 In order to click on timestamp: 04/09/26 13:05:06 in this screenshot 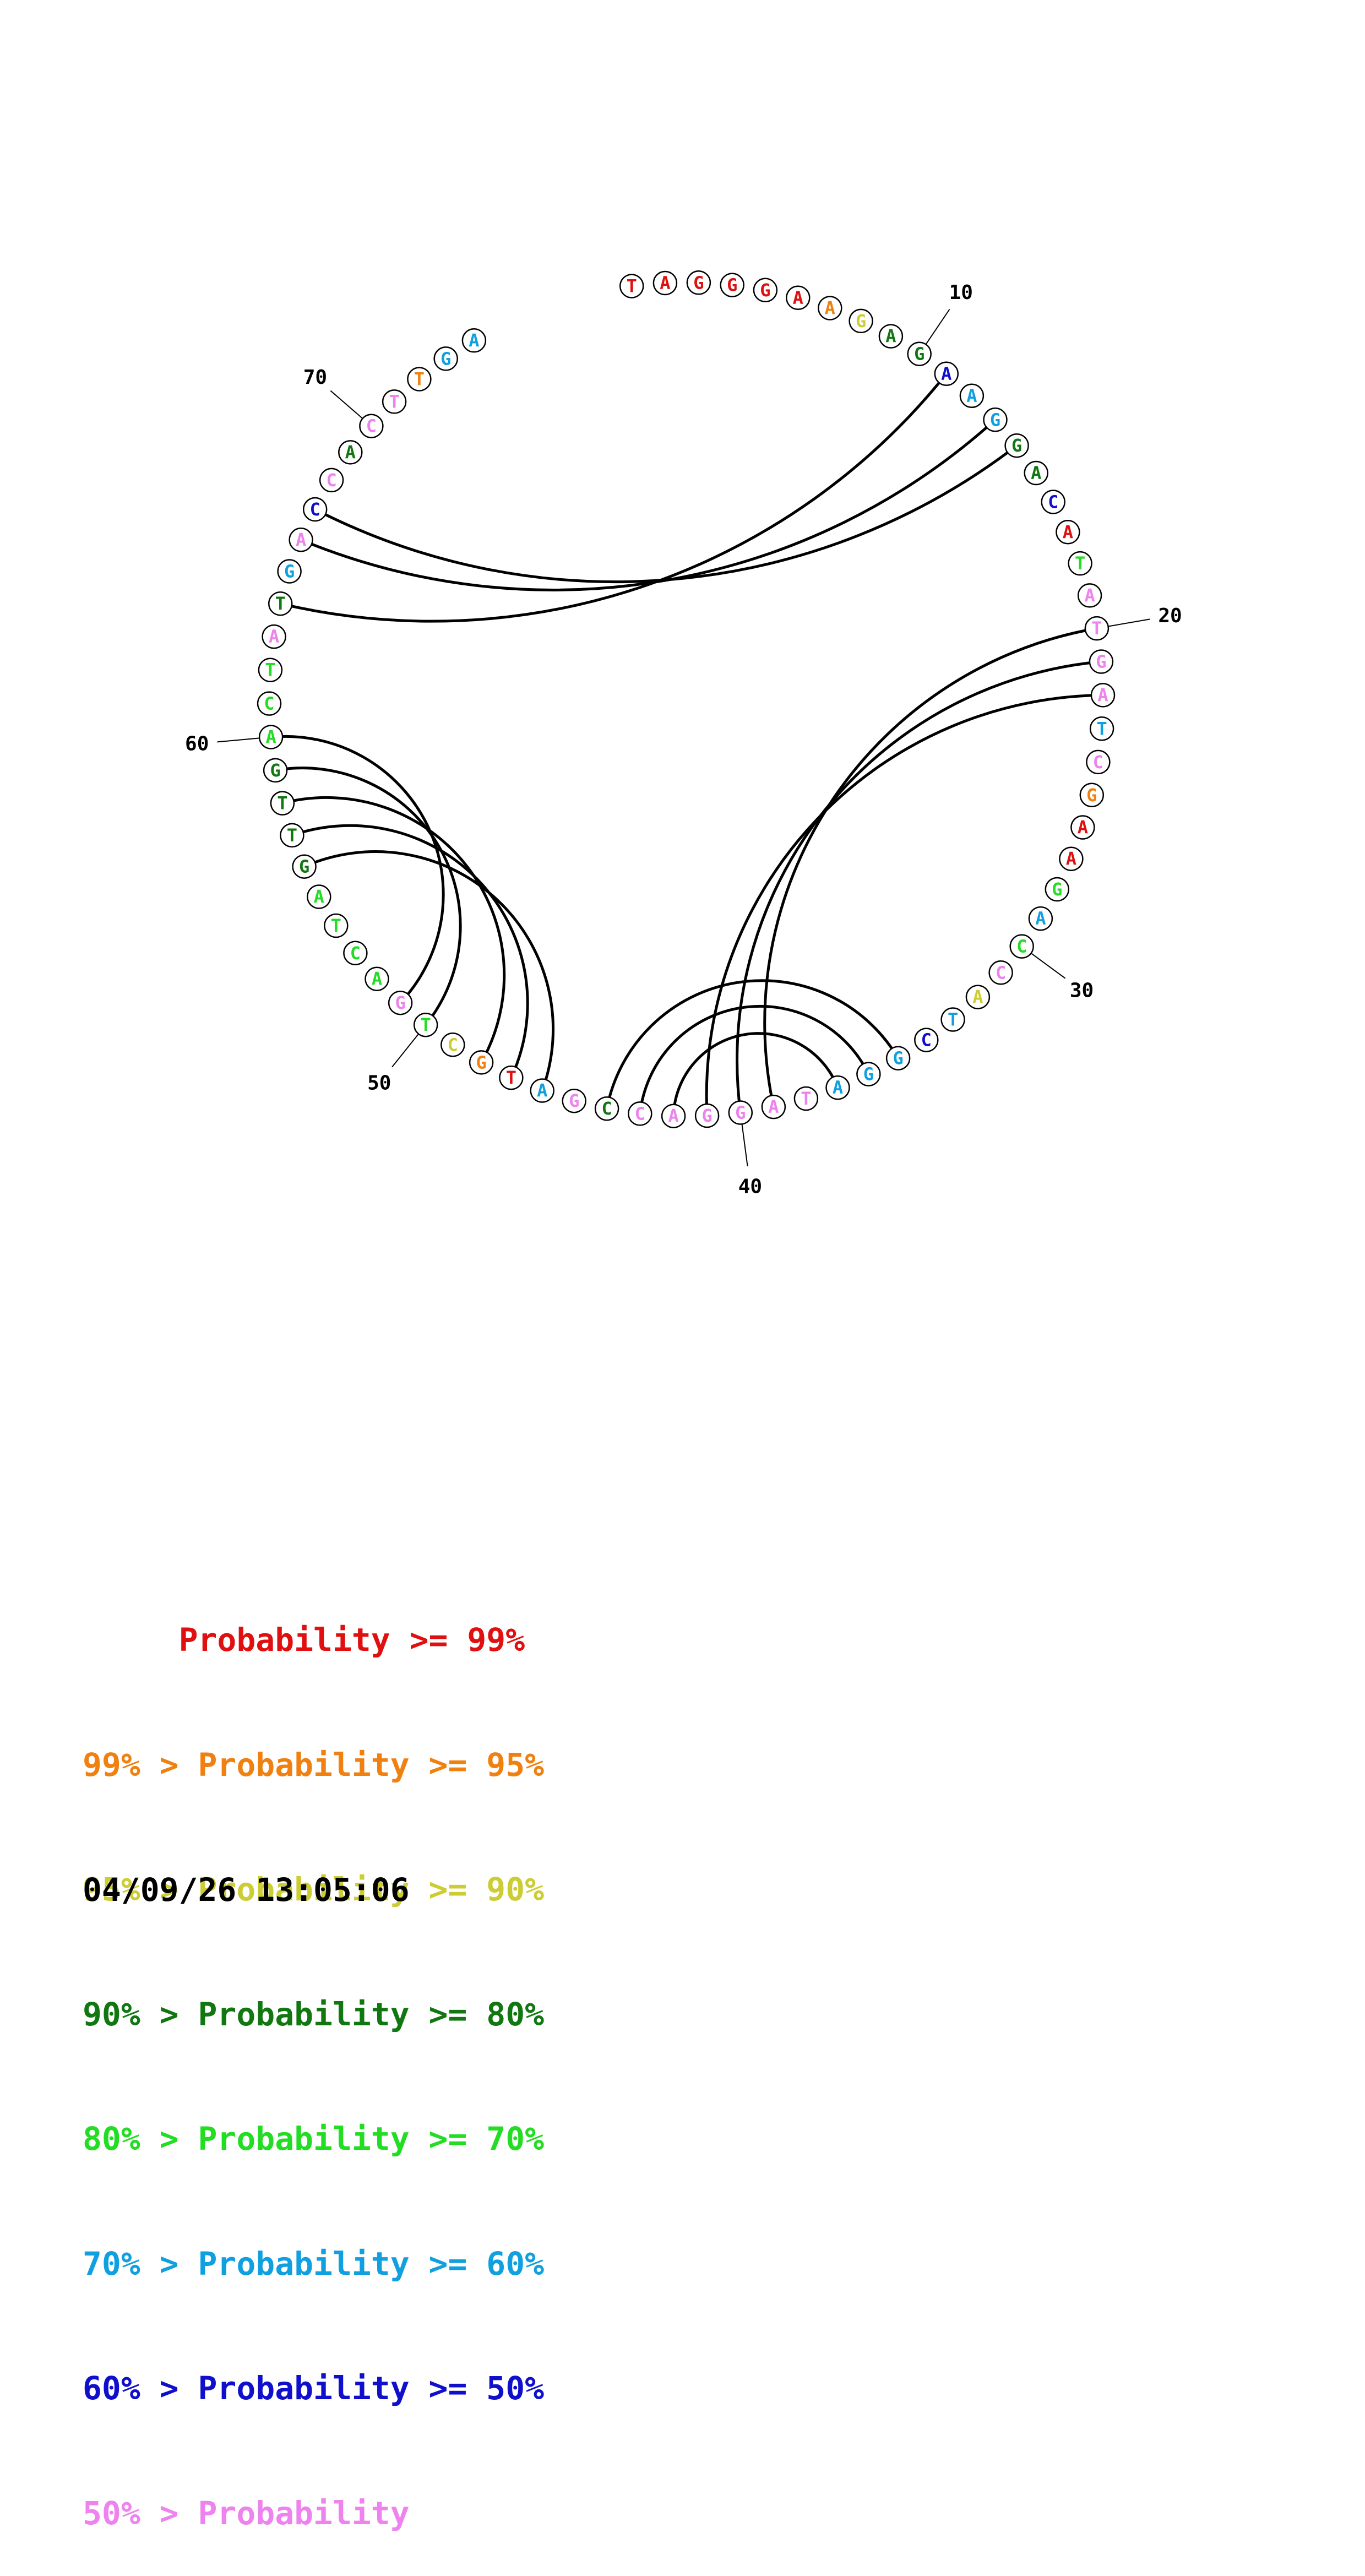, I will do `click(246, 1890)`.